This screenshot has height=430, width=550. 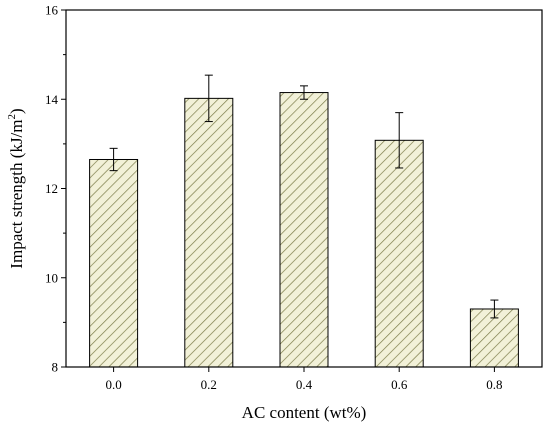 I want to click on y-tick-label-14: 14, so click(x=52, y=99).